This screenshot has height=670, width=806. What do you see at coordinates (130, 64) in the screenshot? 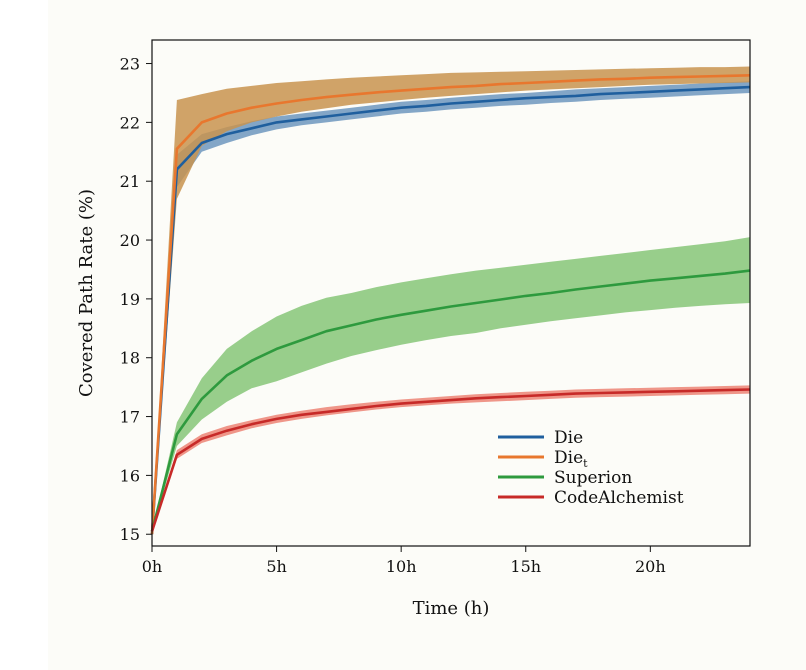
I see `y-tick-label: 23` at bounding box center [130, 64].